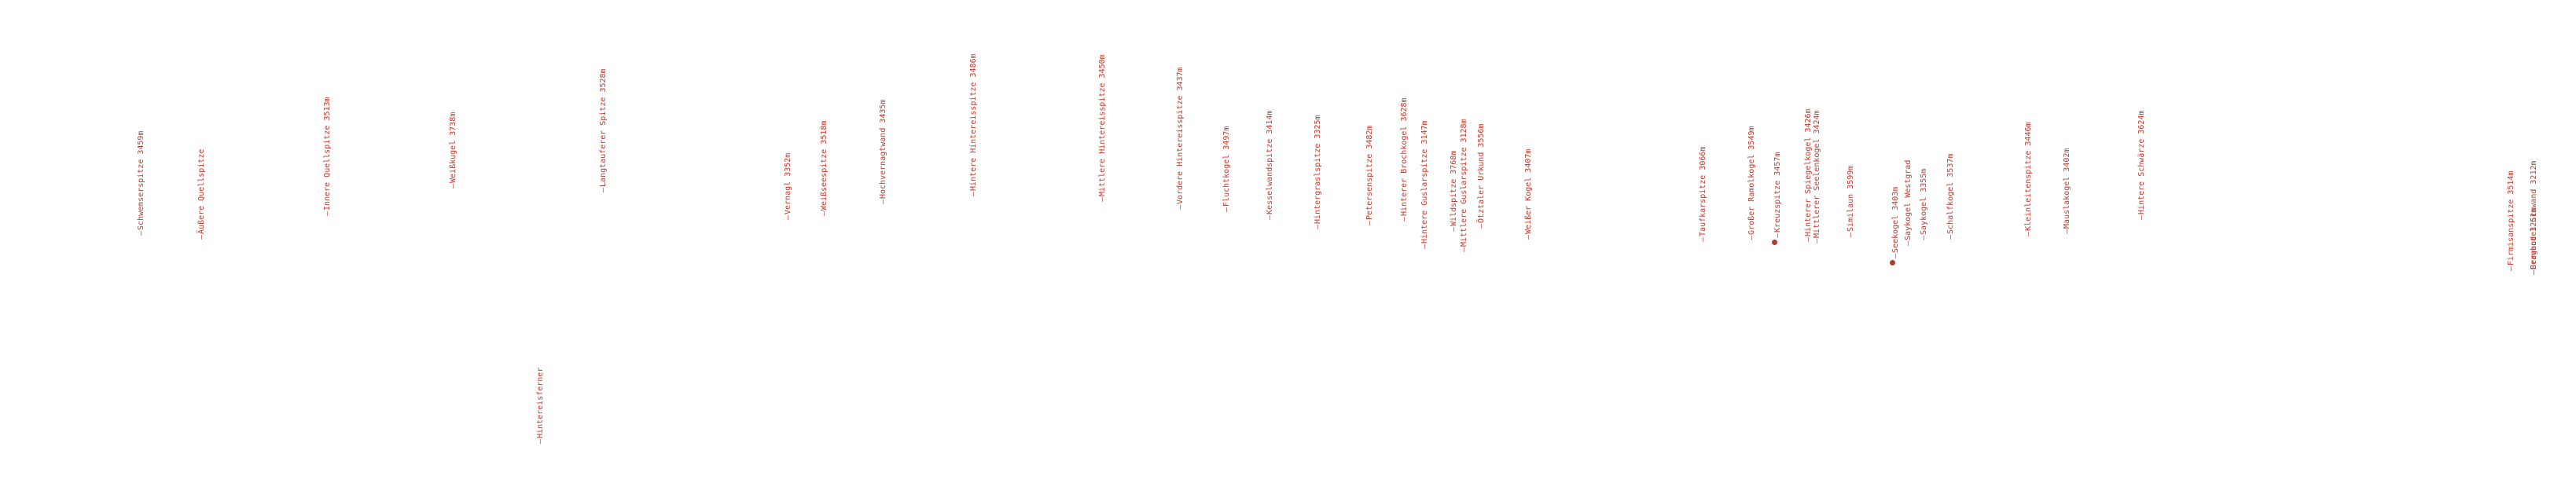  What do you see at coordinates (1226, 169) in the screenshot?
I see `peak-name: Fluchtkogel 3497m` at bounding box center [1226, 169].